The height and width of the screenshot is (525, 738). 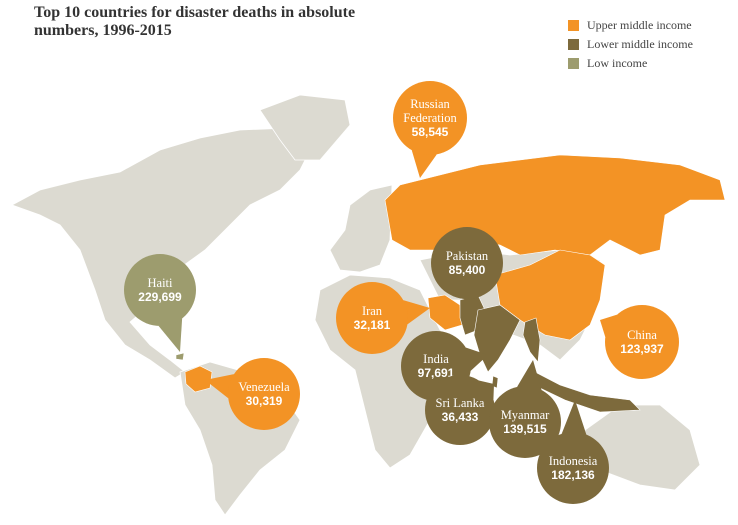 I want to click on country-bubble: Iran 32,181, so click(x=372, y=318).